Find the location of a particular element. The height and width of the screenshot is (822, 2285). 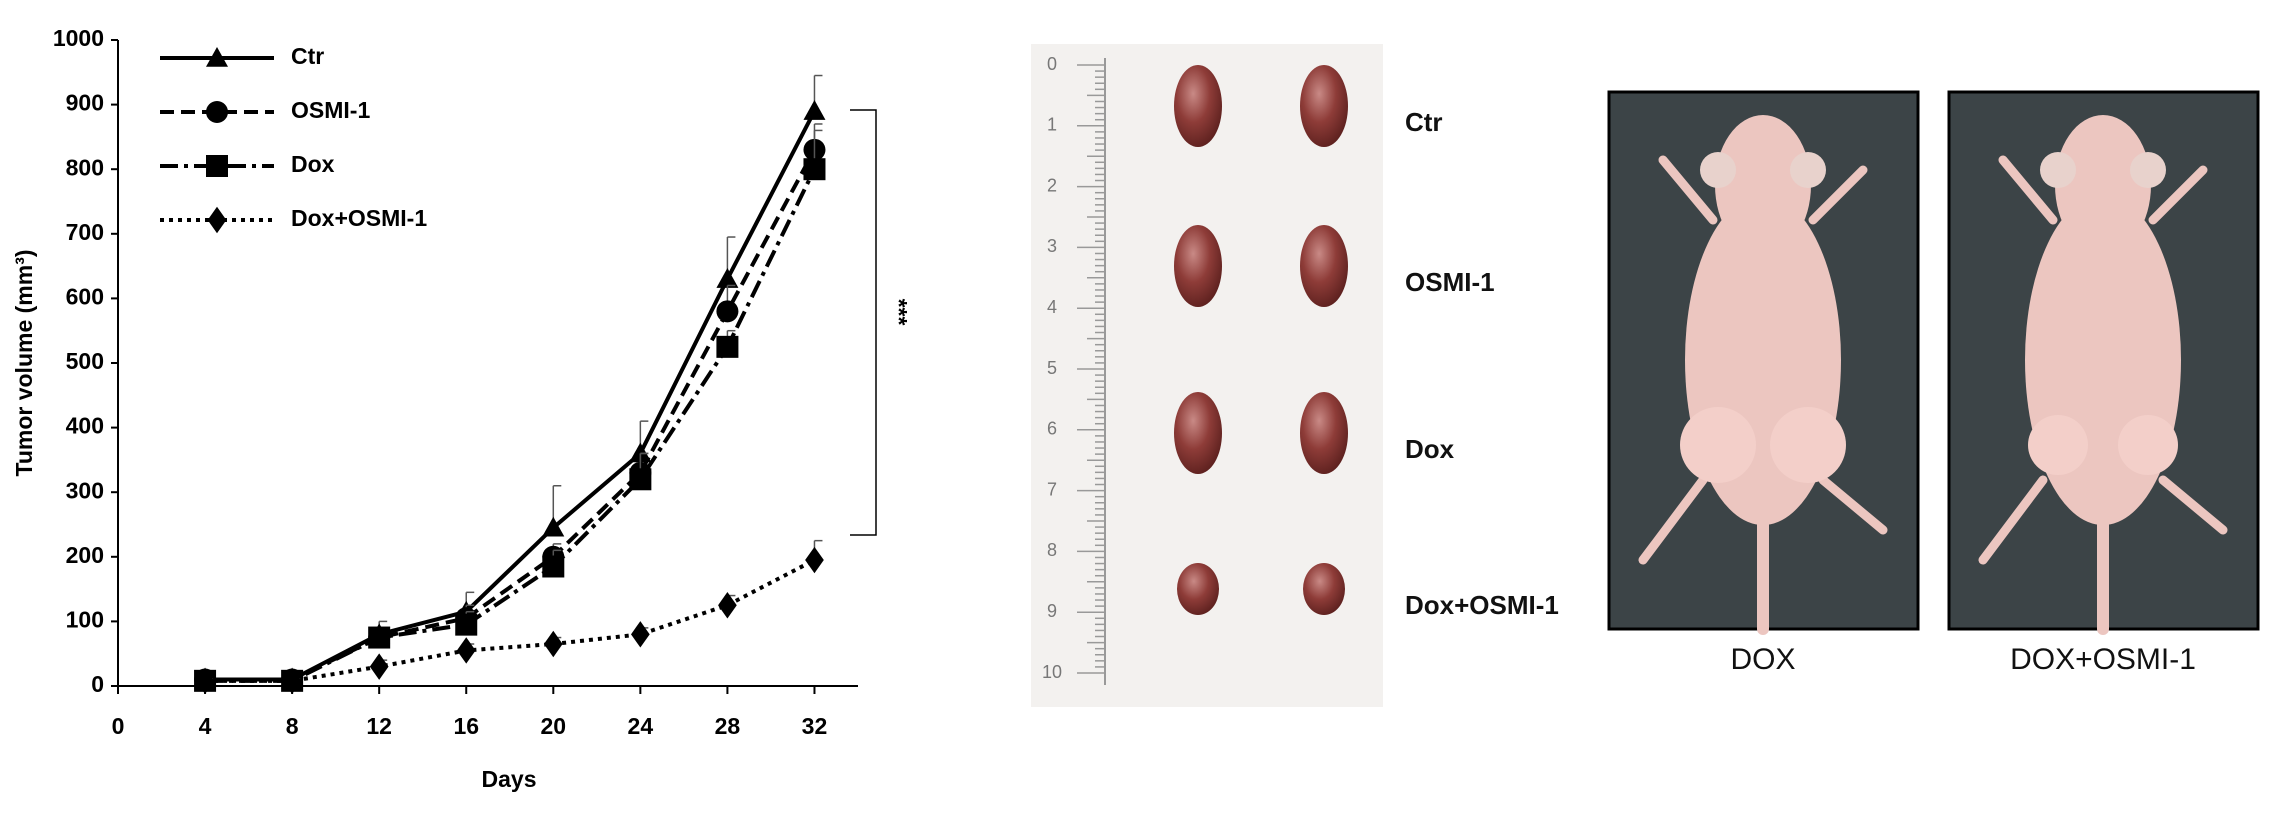

y-tick-label: 800 is located at coordinates (85, 167).